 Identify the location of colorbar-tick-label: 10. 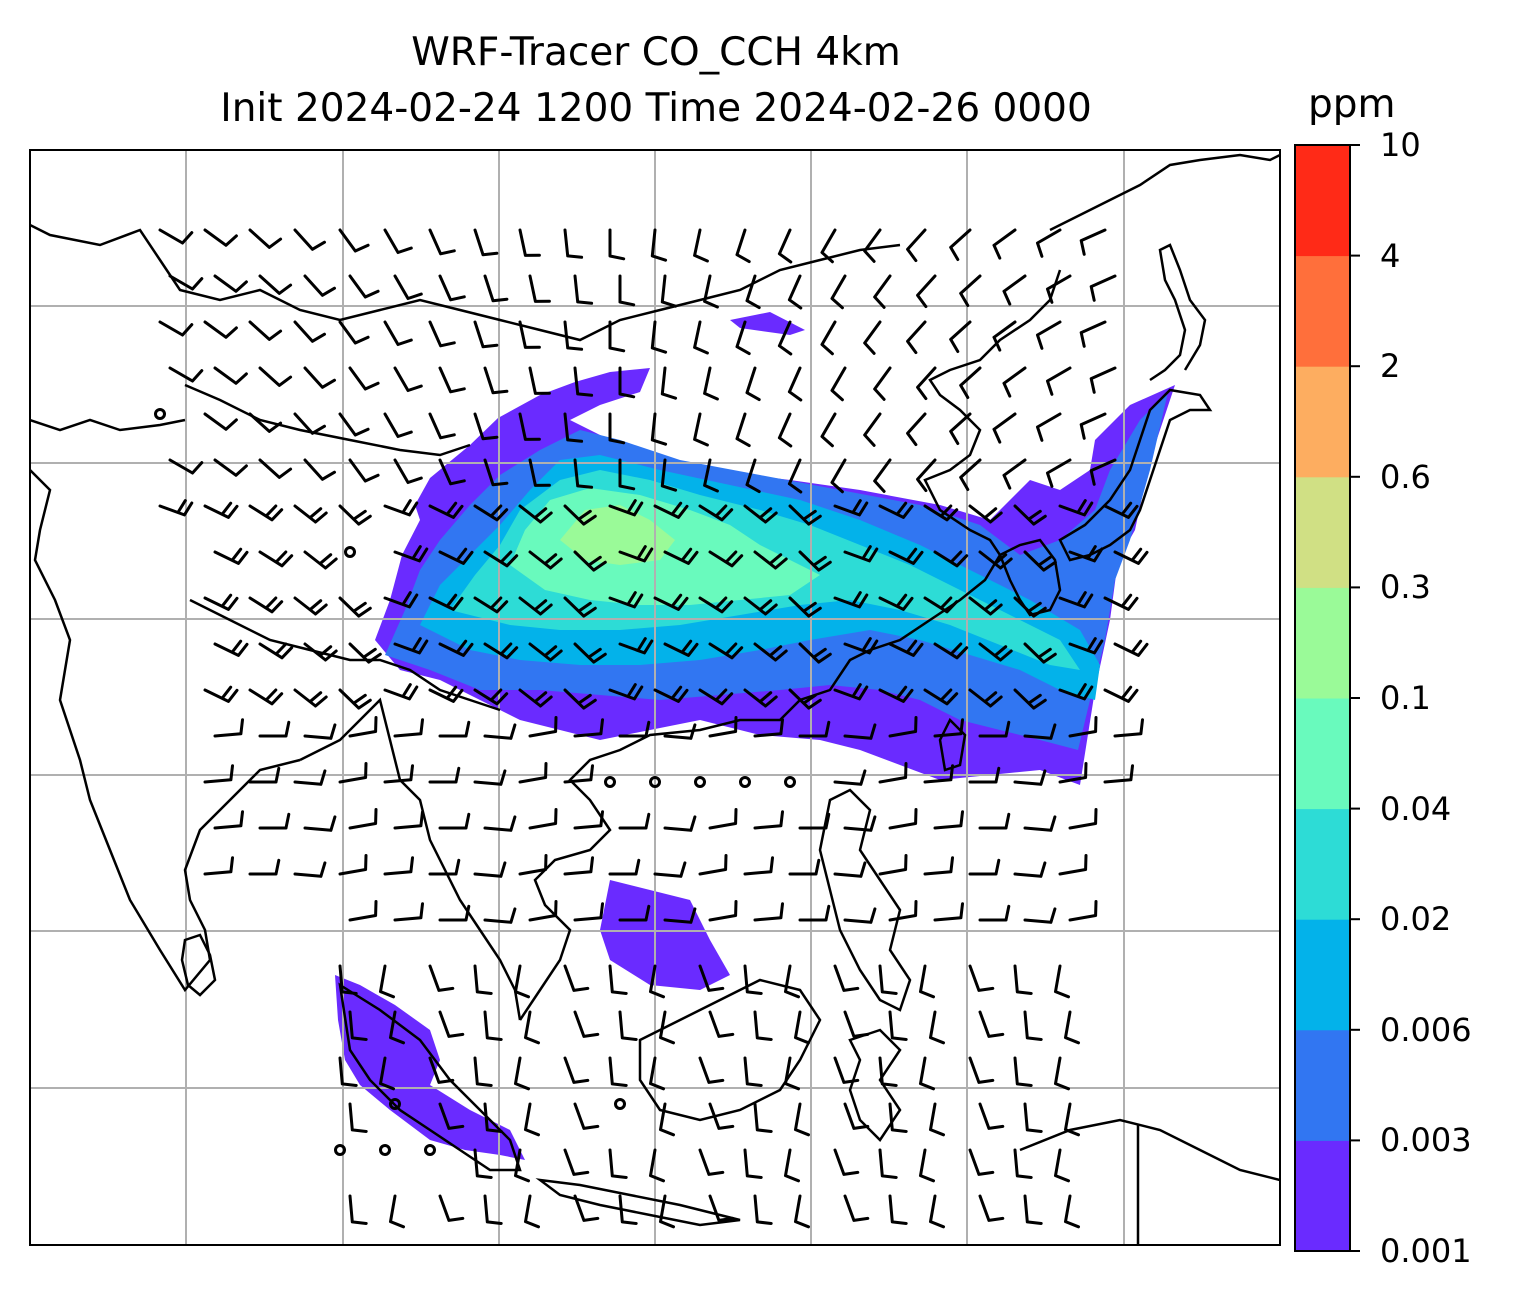
(1400, 145).